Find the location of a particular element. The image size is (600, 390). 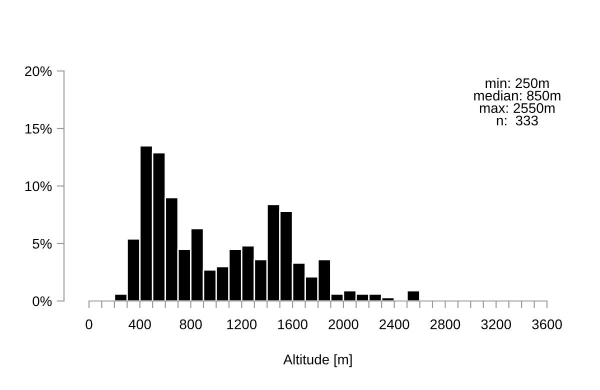

x-tick-label: 0 is located at coordinates (89, 324).